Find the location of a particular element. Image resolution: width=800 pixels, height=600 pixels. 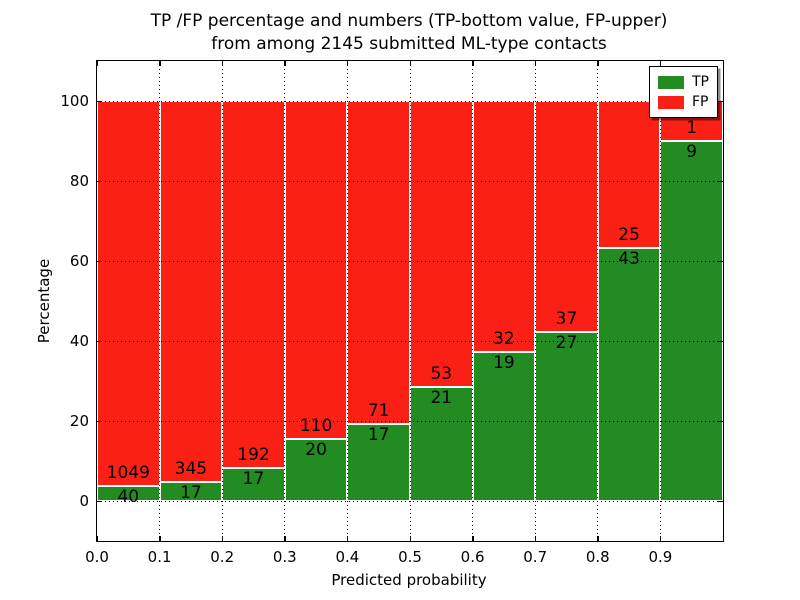

x-tick-label-0.3: 0.3 is located at coordinates (284, 557).